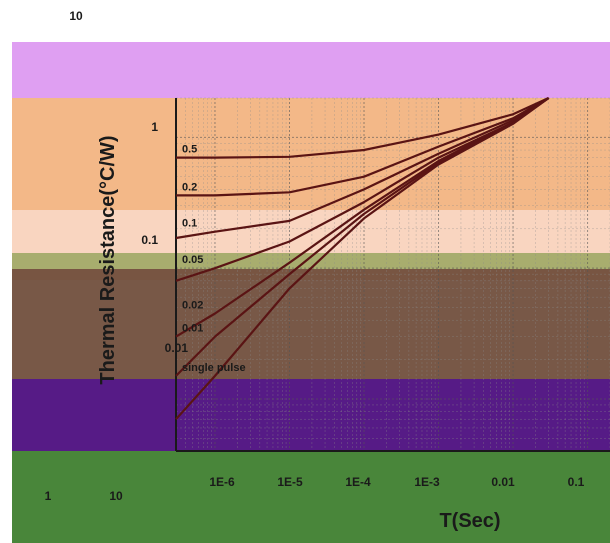 Image resolution: width=610 pixels, height=543 pixels. I want to click on x-tick-label: 0.01, so click(503, 482).